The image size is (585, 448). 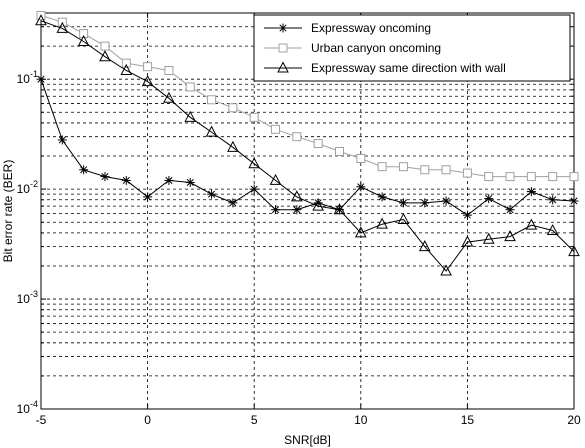 I want to click on x-tick-label: 5, so click(x=254, y=420).